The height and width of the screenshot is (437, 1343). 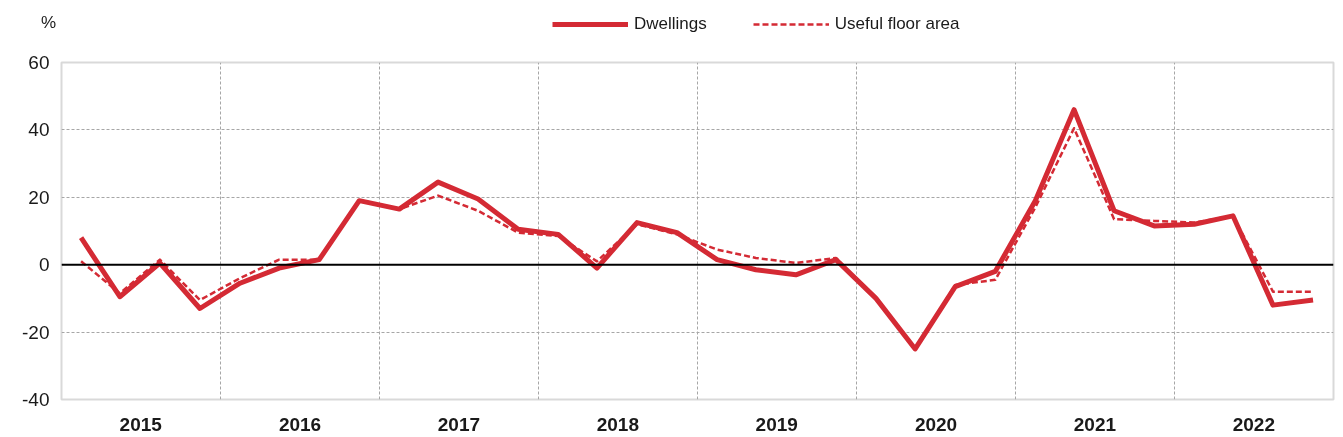 What do you see at coordinates (36, 399) in the screenshot?
I see `y-tick-label: -40` at bounding box center [36, 399].